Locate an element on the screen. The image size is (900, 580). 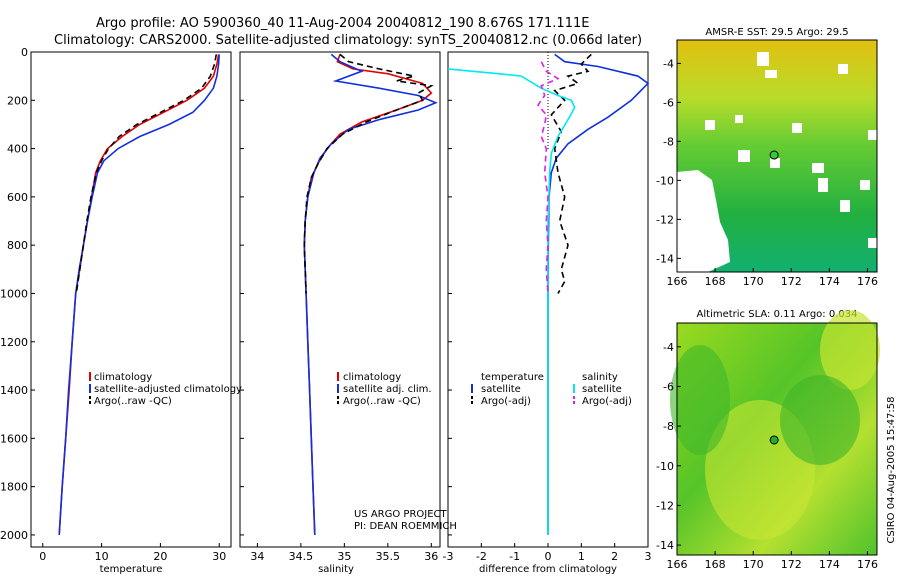
project-credit: US ARGO PROJECT is located at coordinates (401, 514).